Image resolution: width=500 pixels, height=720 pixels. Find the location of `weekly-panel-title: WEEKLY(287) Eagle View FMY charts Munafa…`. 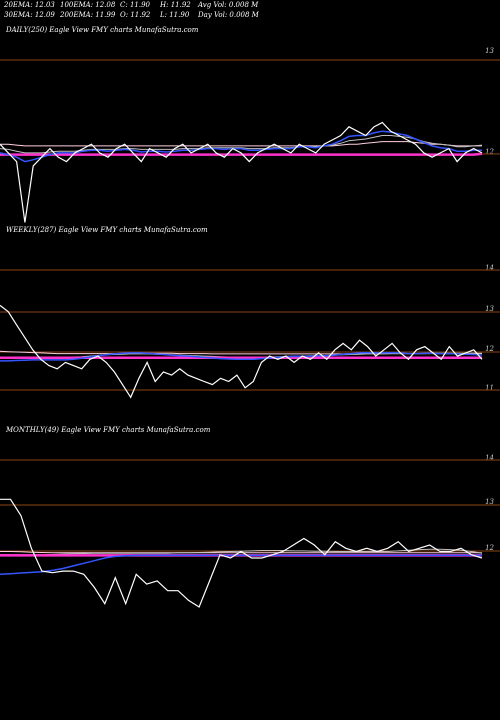

weekly-panel-title: WEEKLY(287) Eagle View FMY charts Munafa… is located at coordinates (107, 230).